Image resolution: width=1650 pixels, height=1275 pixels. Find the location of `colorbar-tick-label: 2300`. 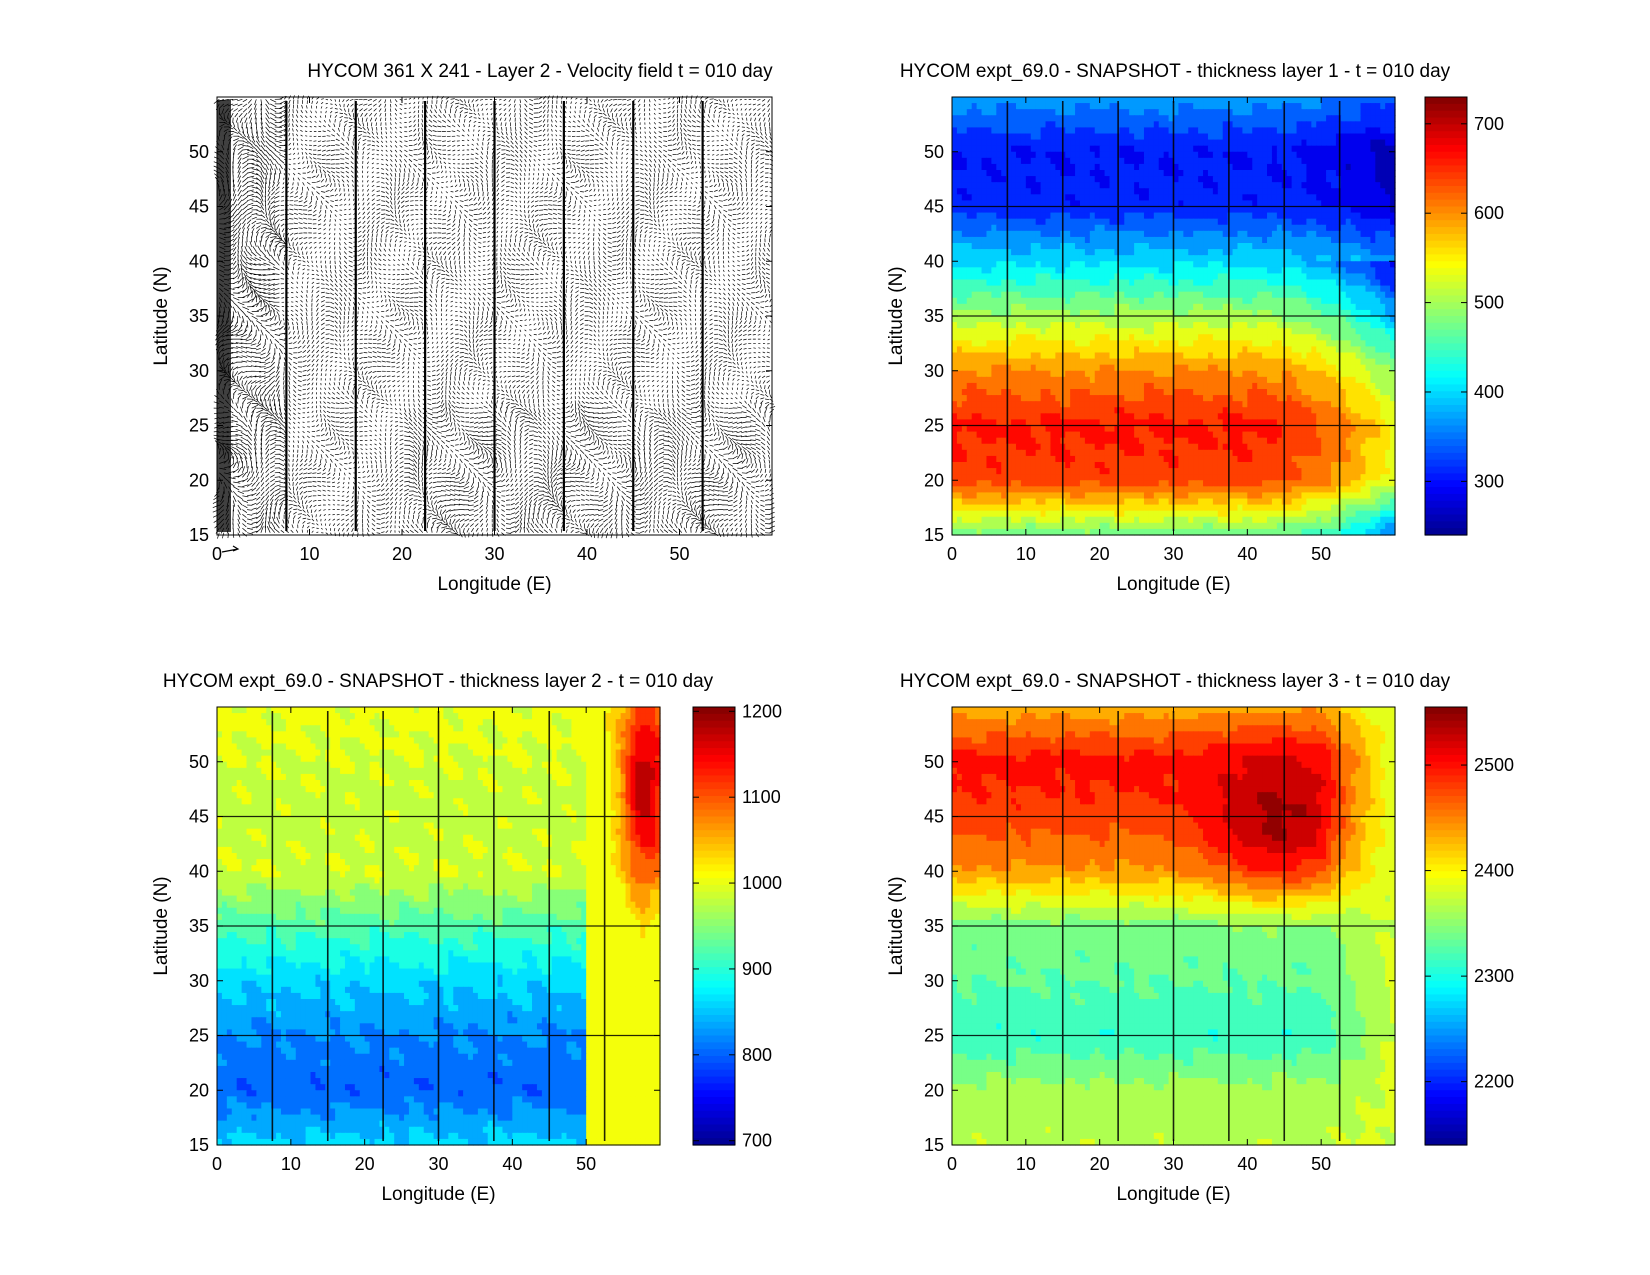

colorbar-tick-label: 2300 is located at coordinates (1494, 976).